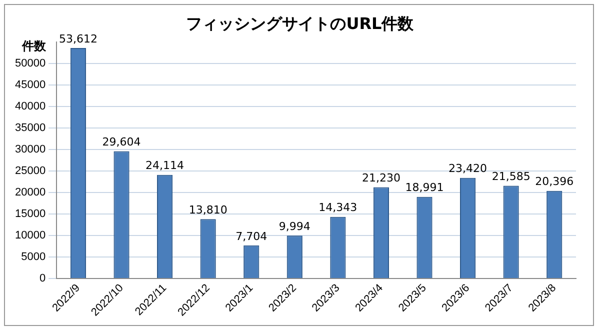 Image resolution: width=600 pixels, height=332 pixels. I want to click on data-label: 53,612, so click(78, 39).